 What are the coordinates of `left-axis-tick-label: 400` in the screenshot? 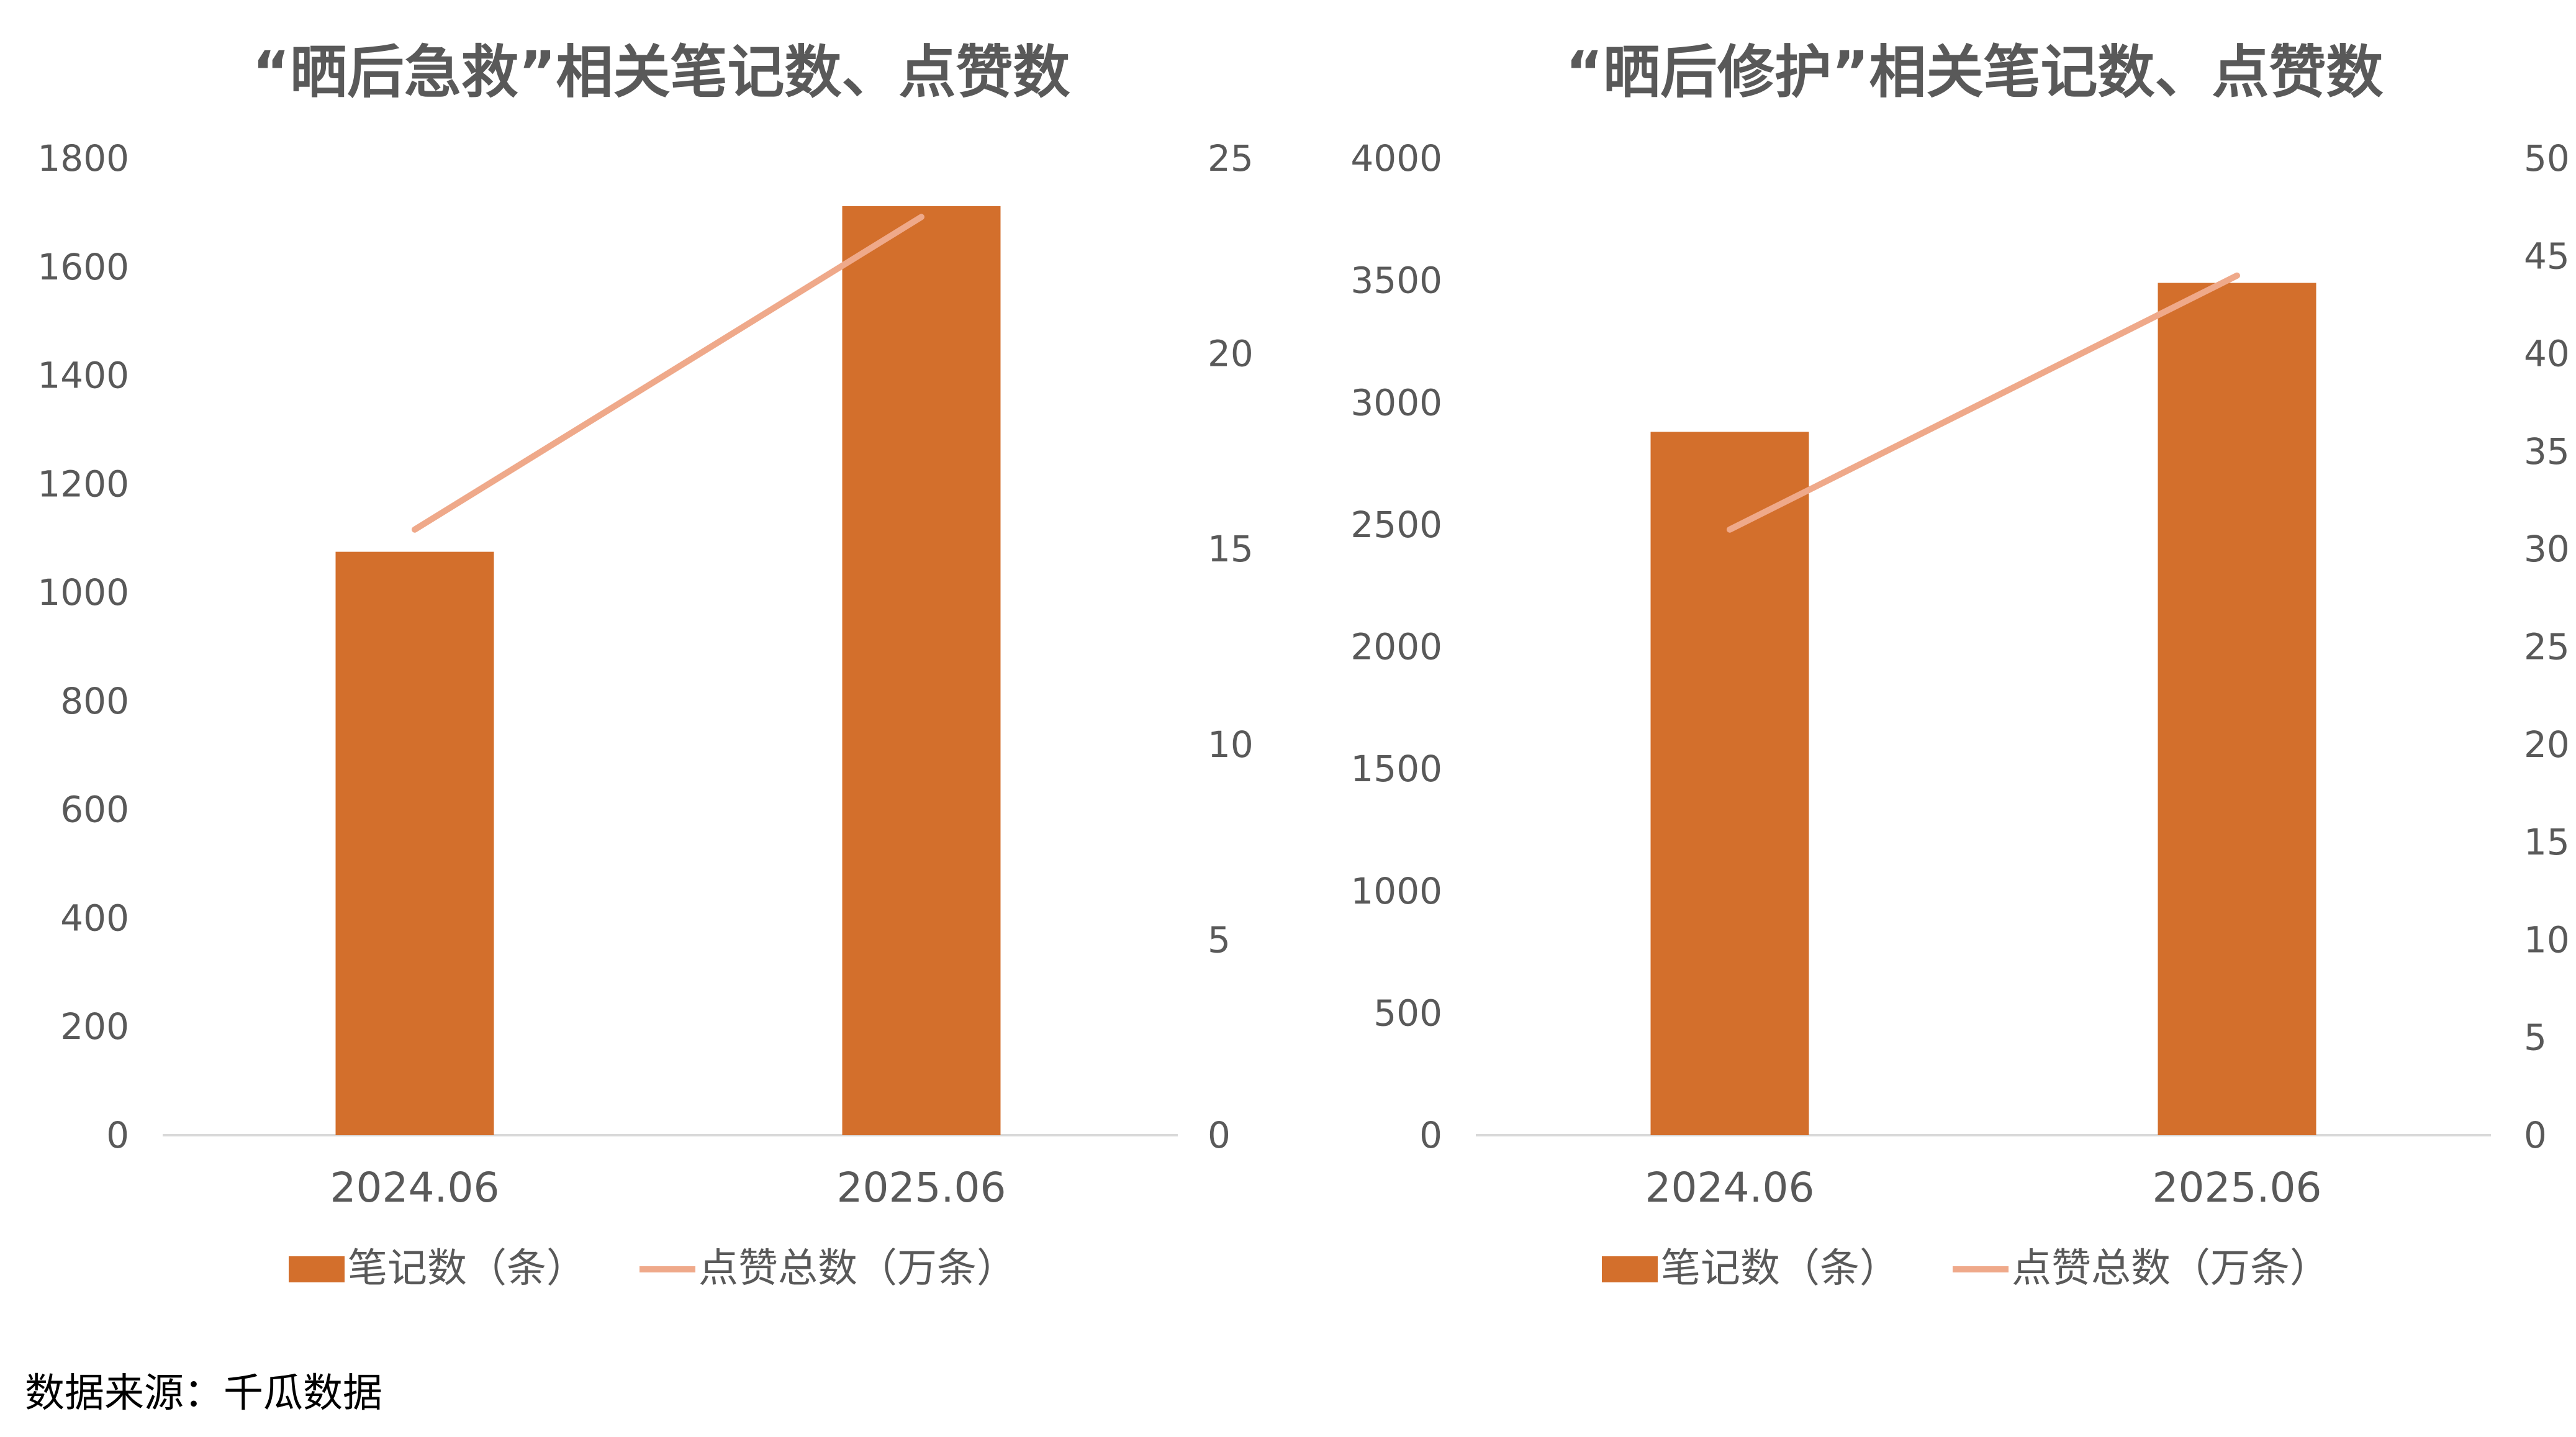 It's located at (94, 918).